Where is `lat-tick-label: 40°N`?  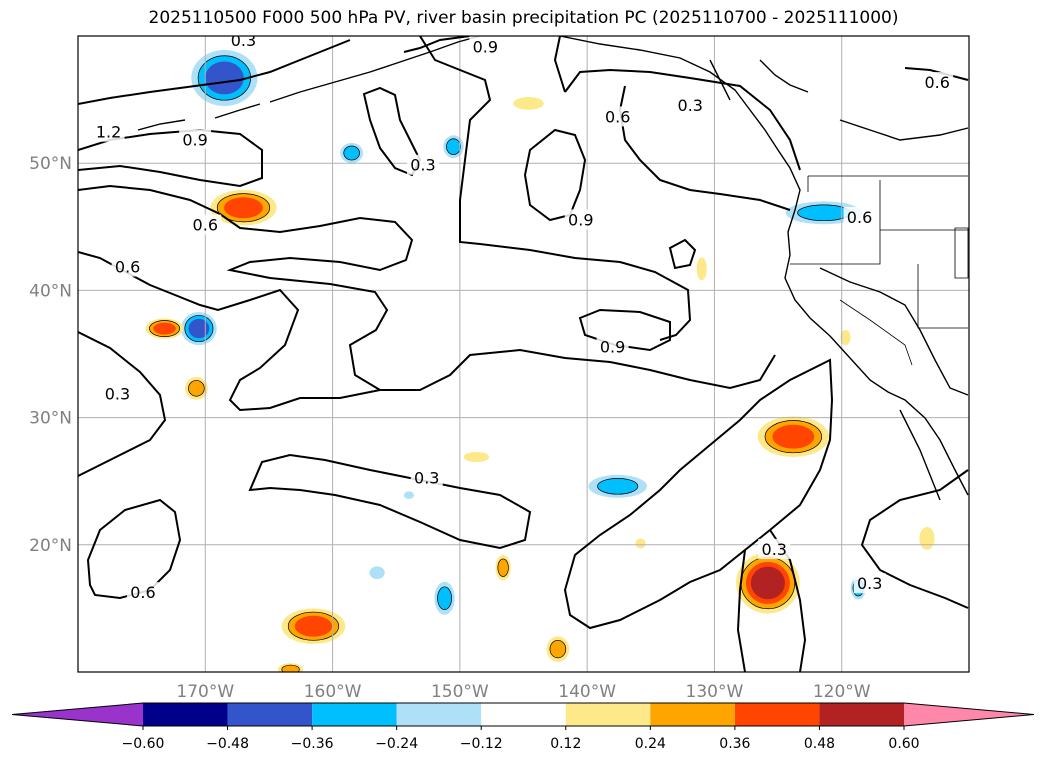 lat-tick-label: 40°N is located at coordinates (50, 291).